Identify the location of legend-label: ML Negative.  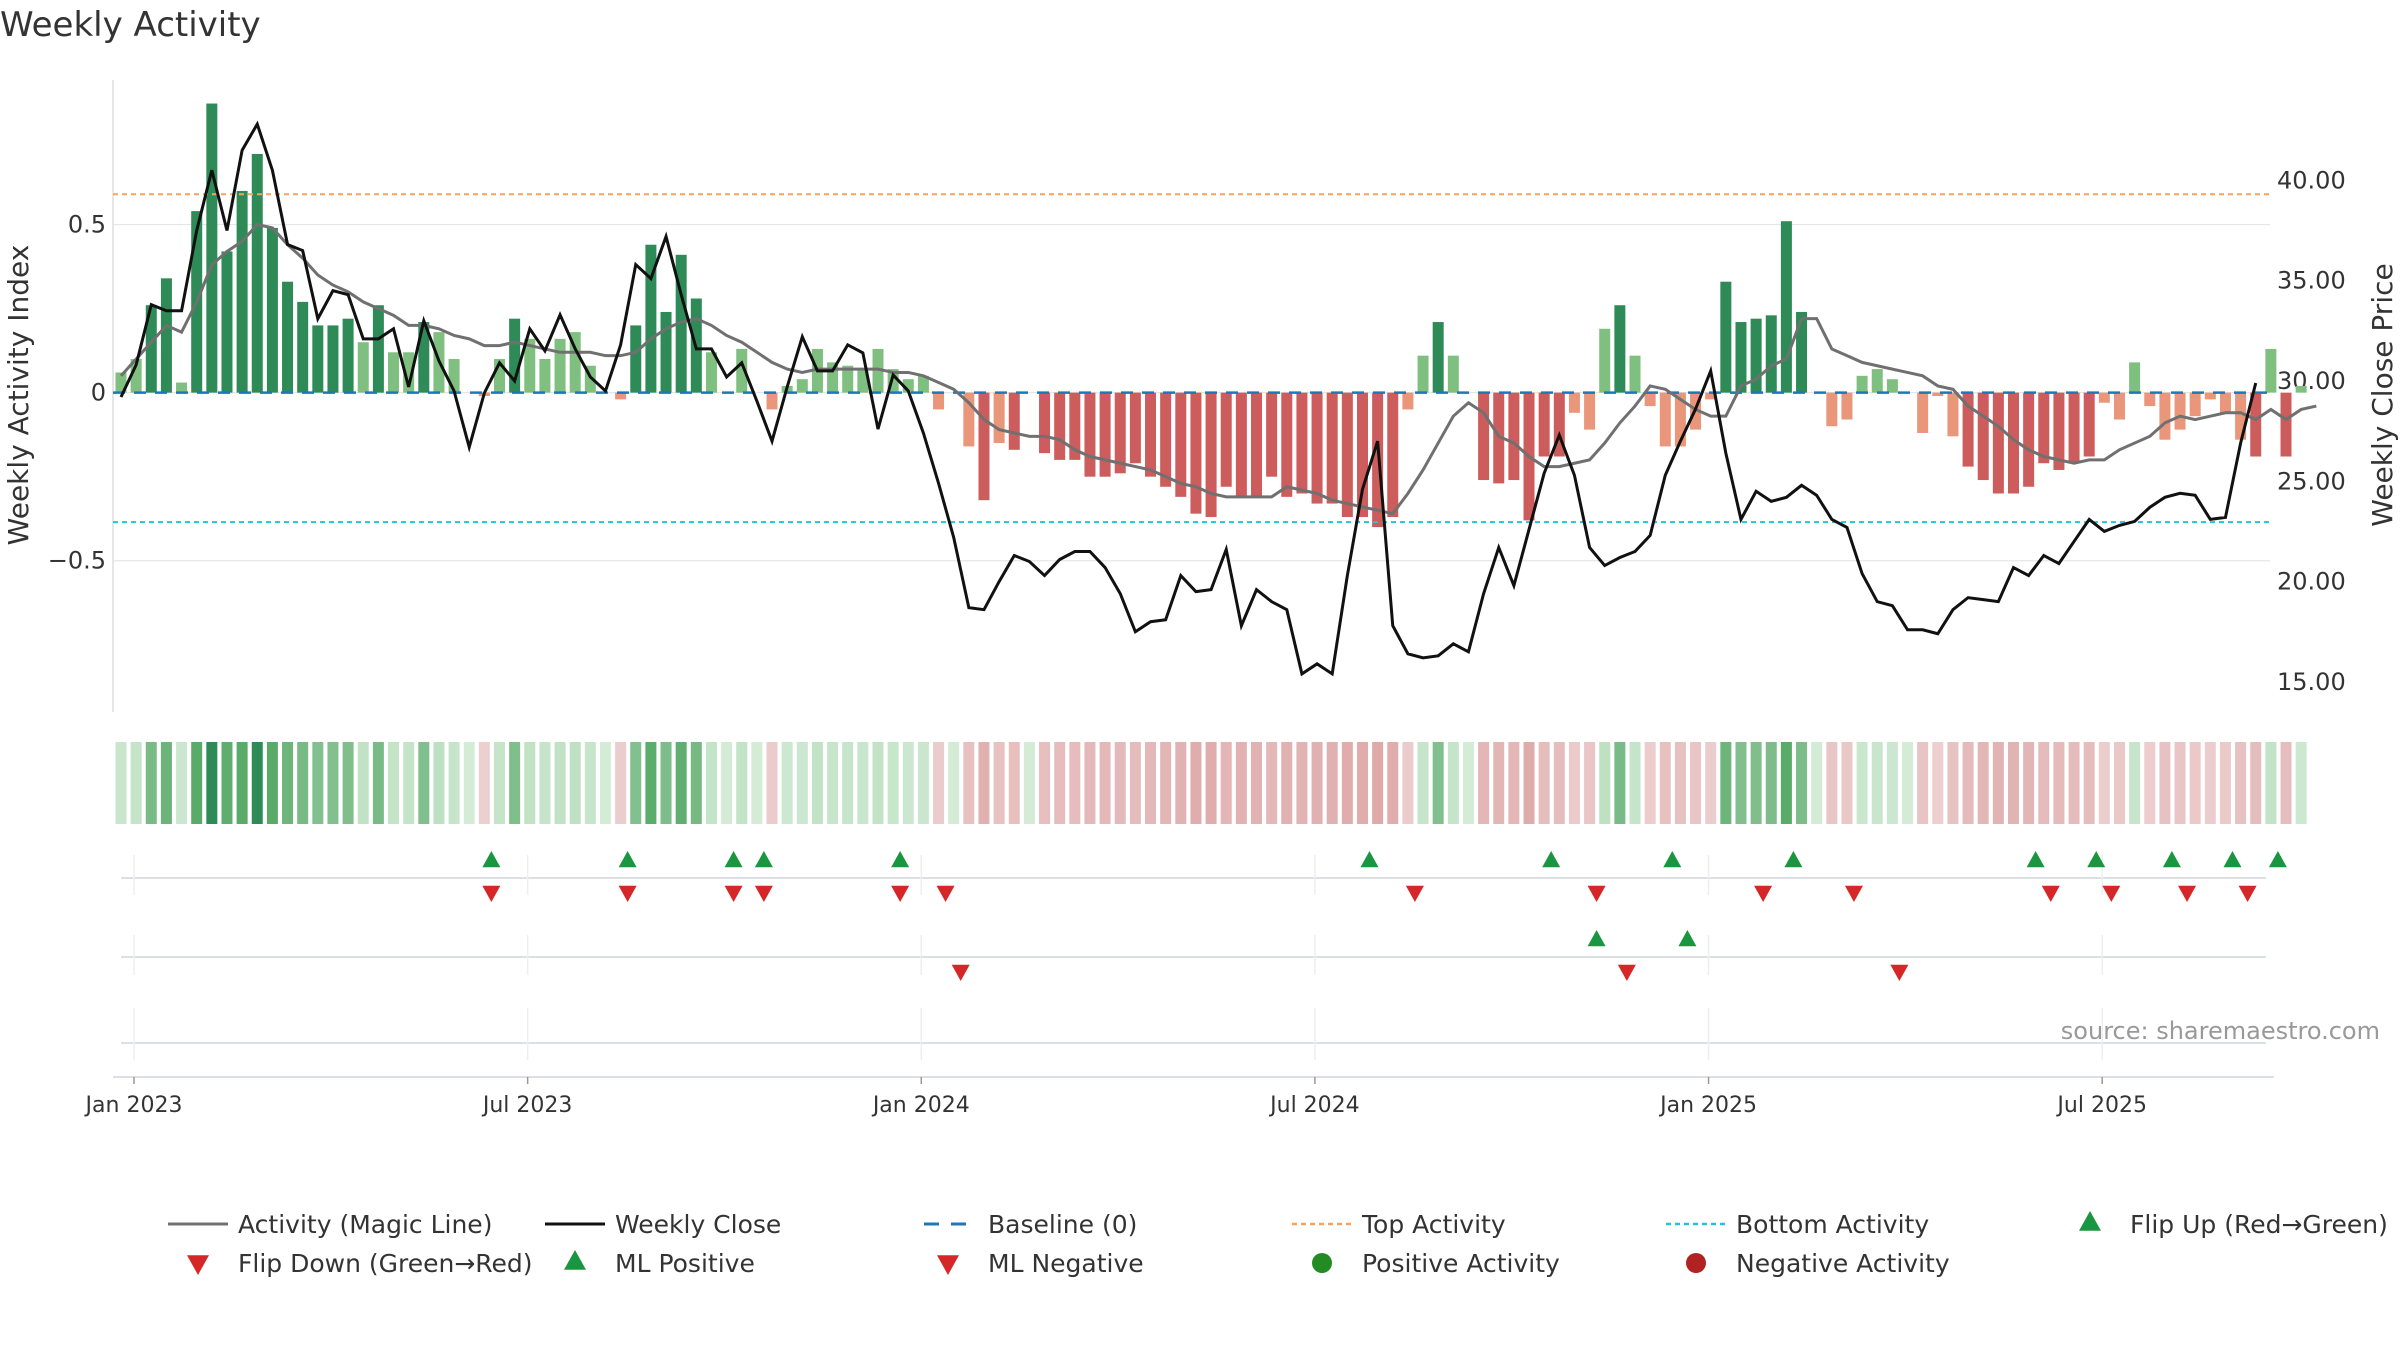
(1066, 1263).